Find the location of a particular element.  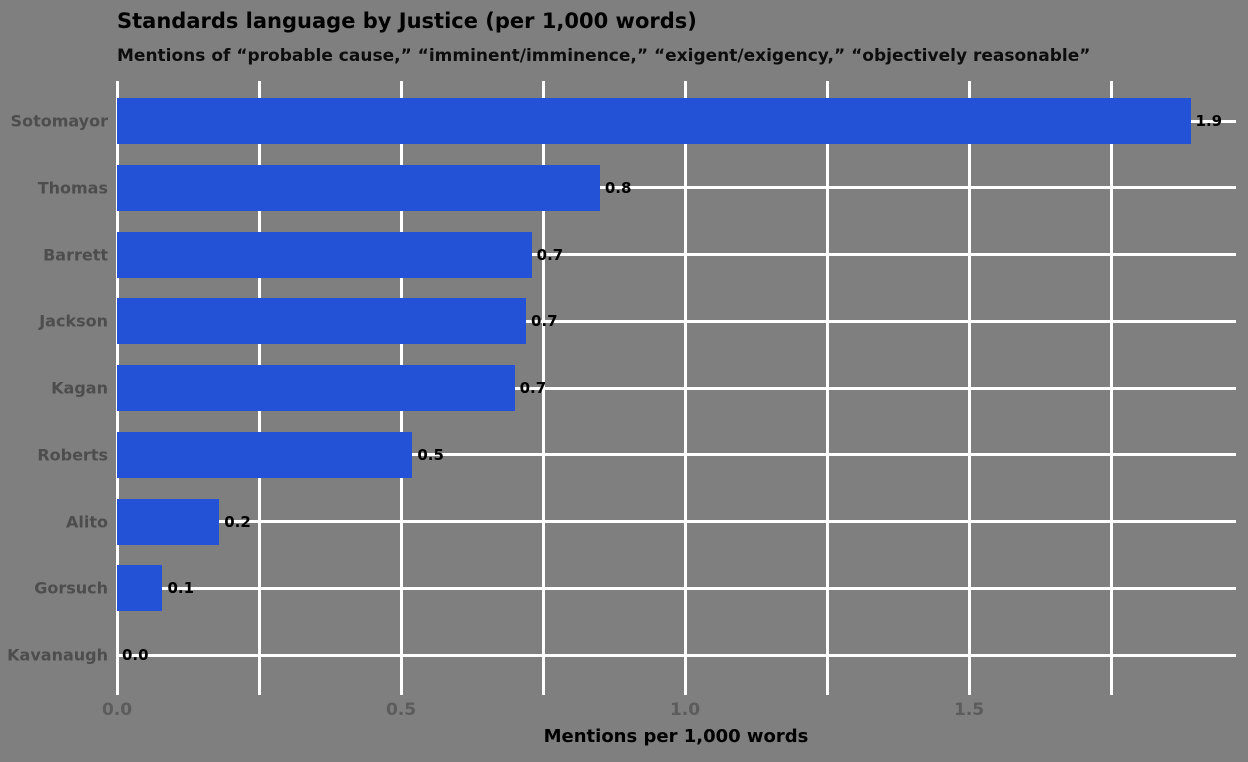

y-tick-label-jackson: Jackson is located at coordinates (73, 321).